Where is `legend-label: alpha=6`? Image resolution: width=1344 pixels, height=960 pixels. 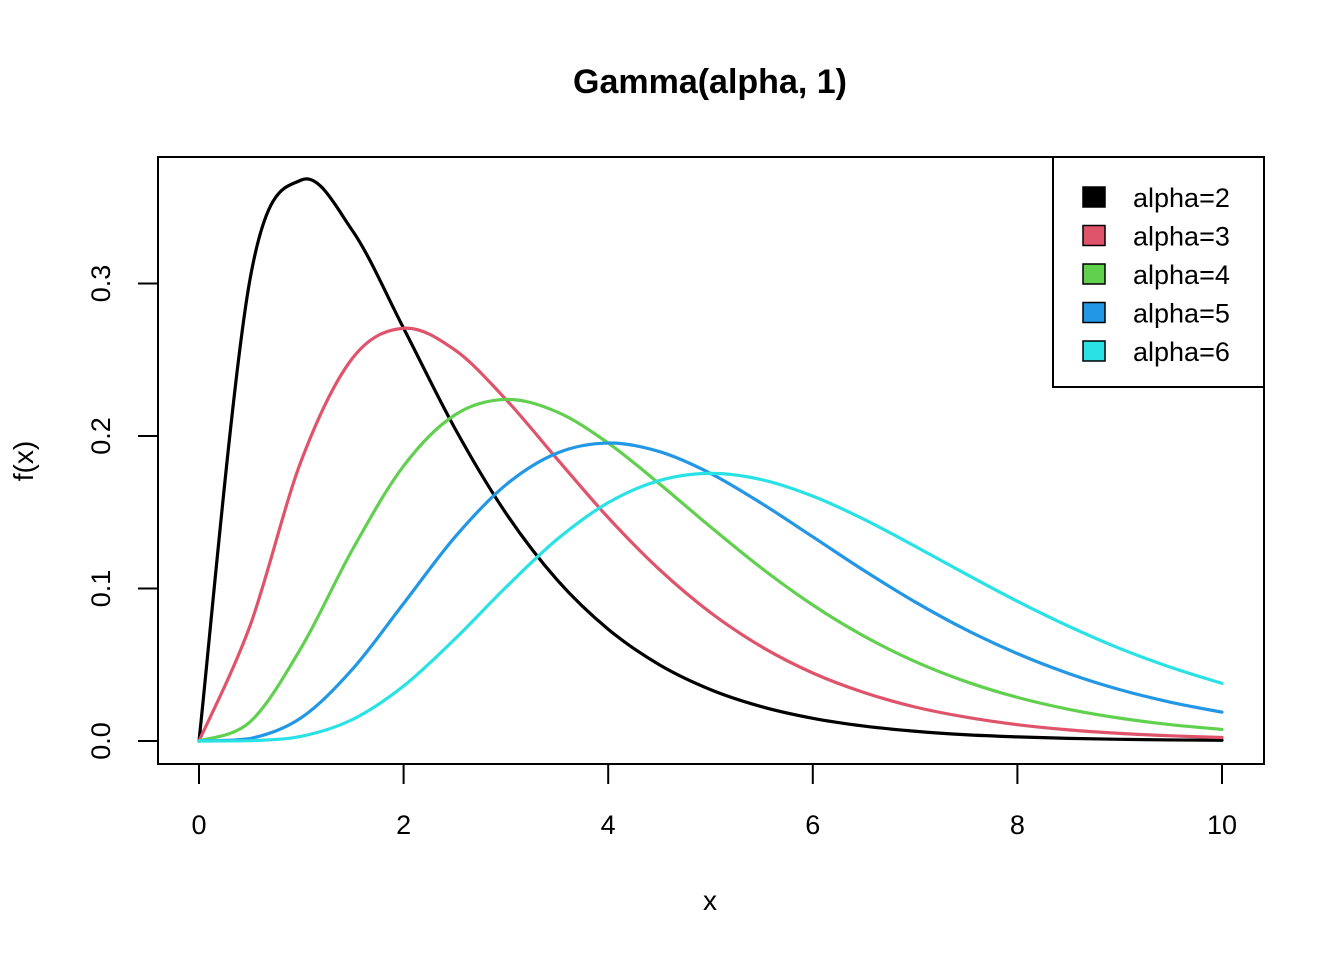 legend-label: alpha=6 is located at coordinates (1181, 352).